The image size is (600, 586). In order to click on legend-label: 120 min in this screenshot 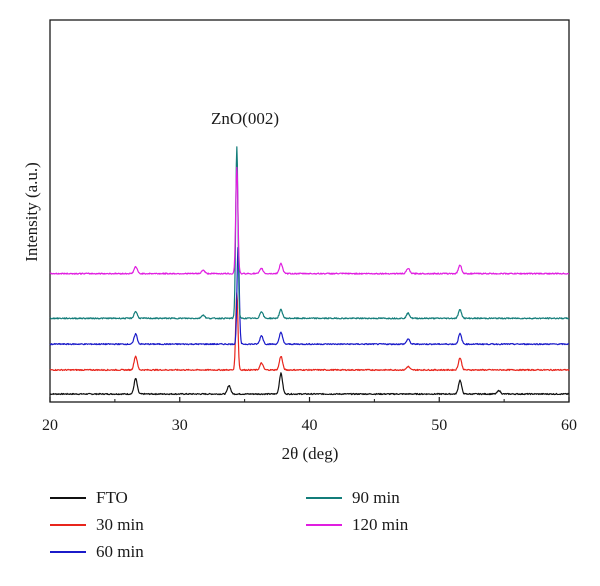, I will do `click(380, 524)`.